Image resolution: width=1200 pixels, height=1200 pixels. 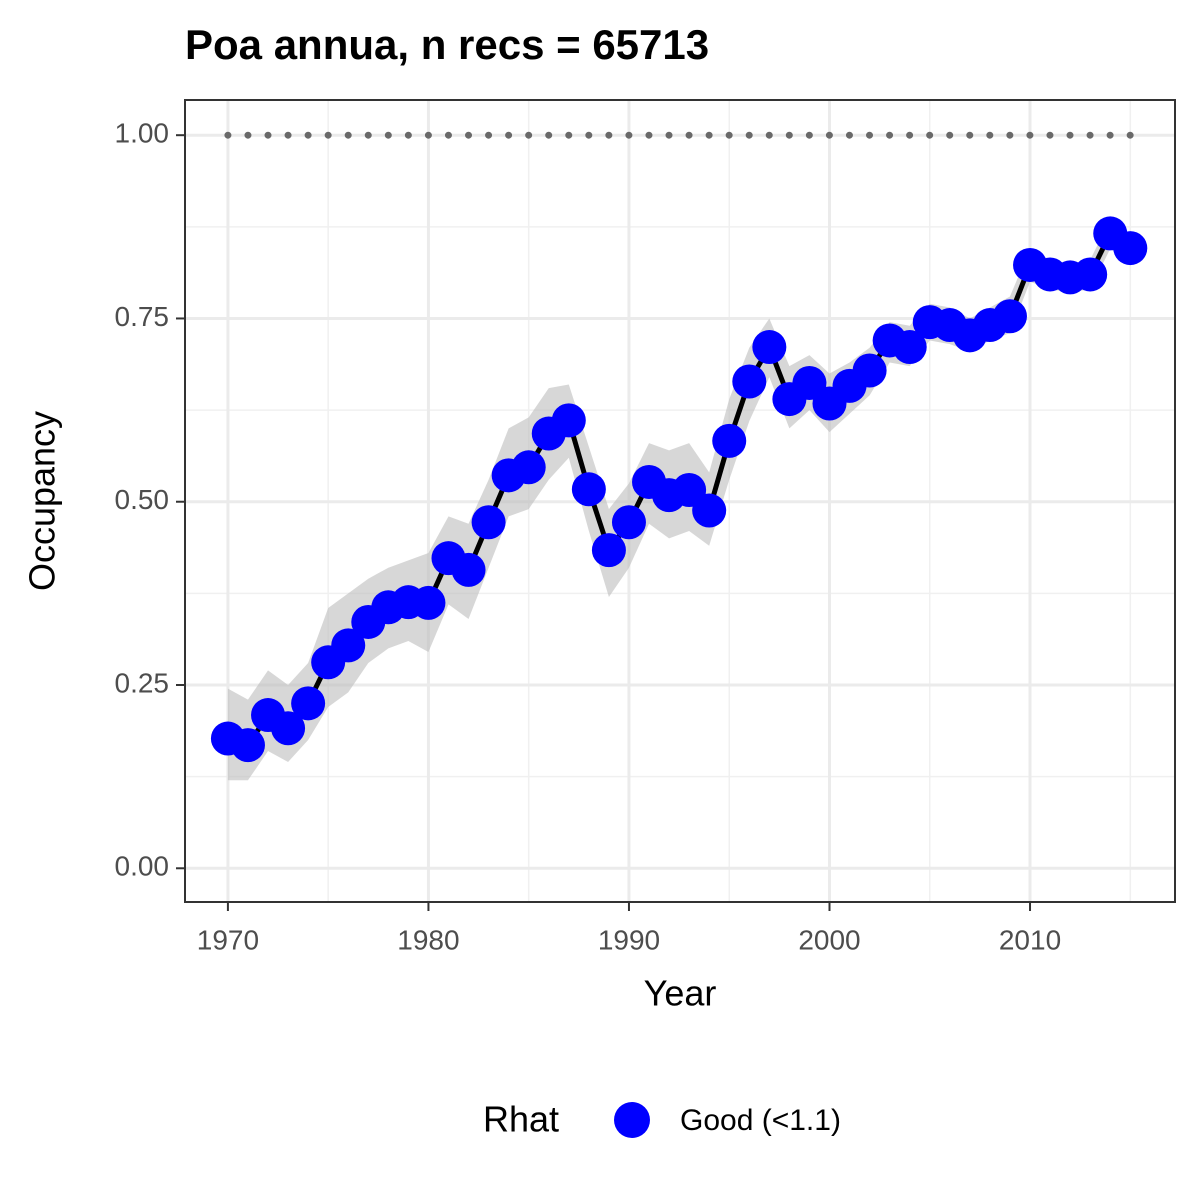 What do you see at coordinates (632, 1120) in the screenshot?
I see `legend-marker` at bounding box center [632, 1120].